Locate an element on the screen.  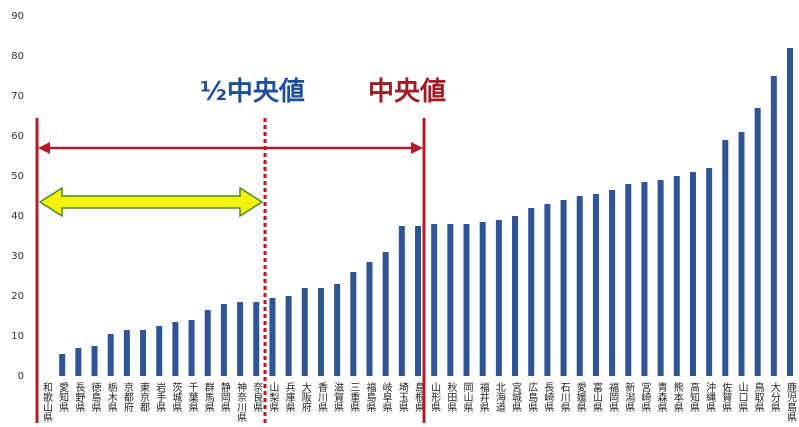
x-tick-label: 福井県 is located at coordinates (483, 397).